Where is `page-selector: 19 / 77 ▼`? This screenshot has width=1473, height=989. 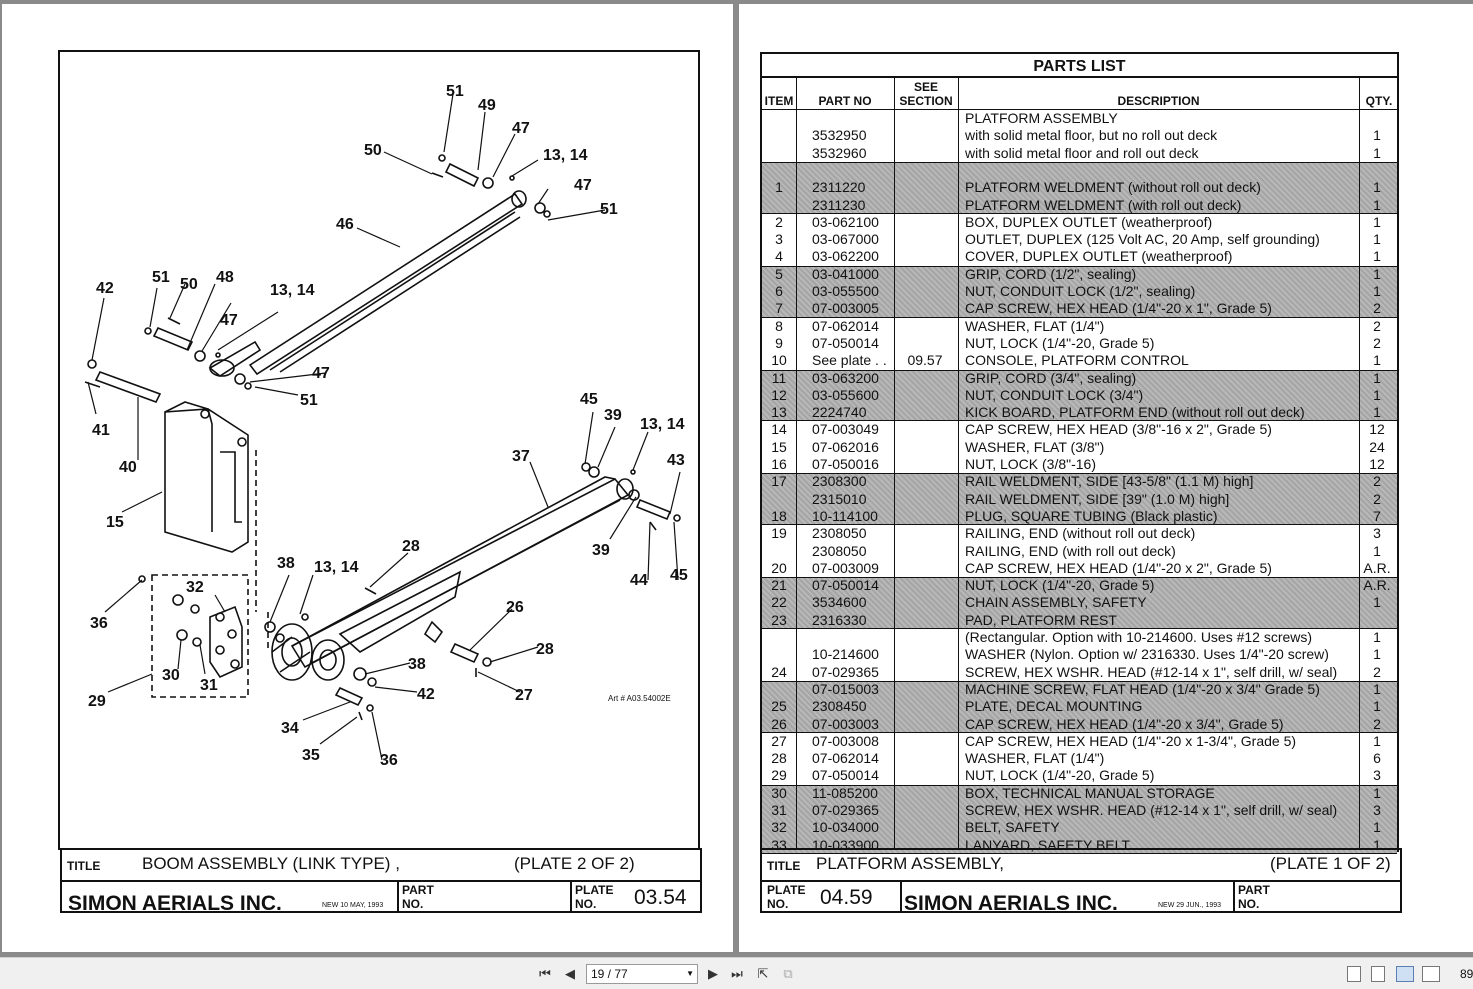 page-selector: 19 / 77 ▼ is located at coordinates (642, 974).